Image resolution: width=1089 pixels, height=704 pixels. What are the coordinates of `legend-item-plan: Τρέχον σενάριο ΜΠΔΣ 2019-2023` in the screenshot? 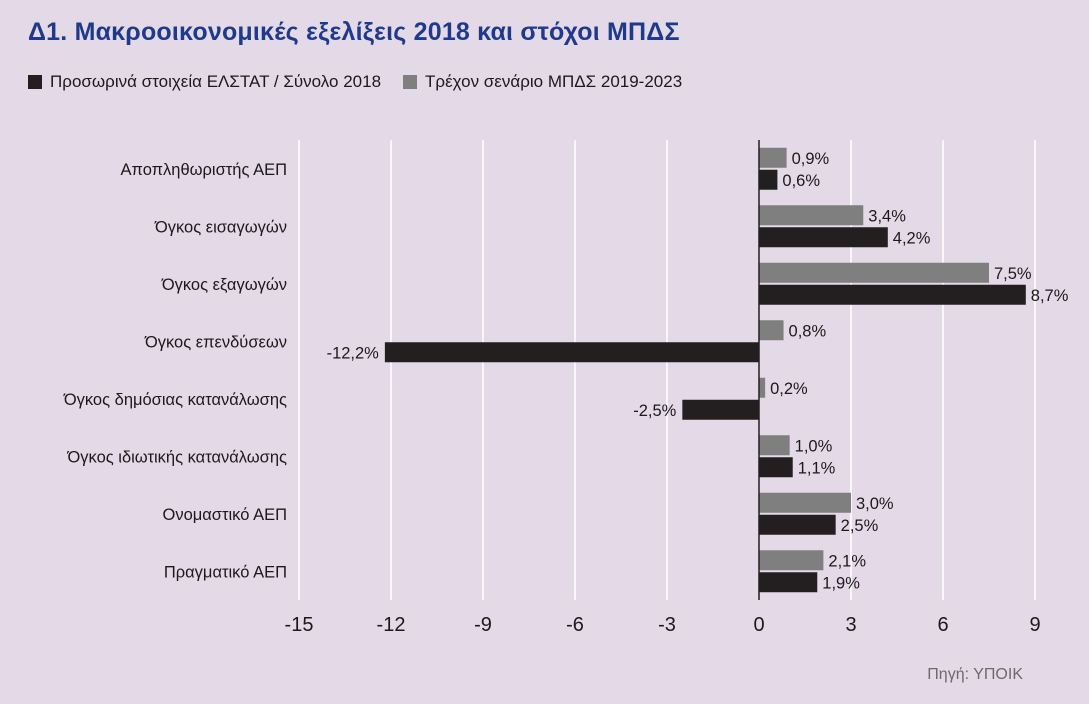 It's located at (542, 82).